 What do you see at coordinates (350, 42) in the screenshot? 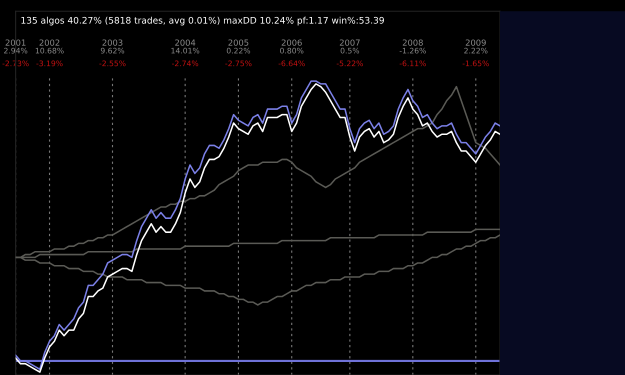
I see `x-tick-label: 2007` at bounding box center [350, 42].